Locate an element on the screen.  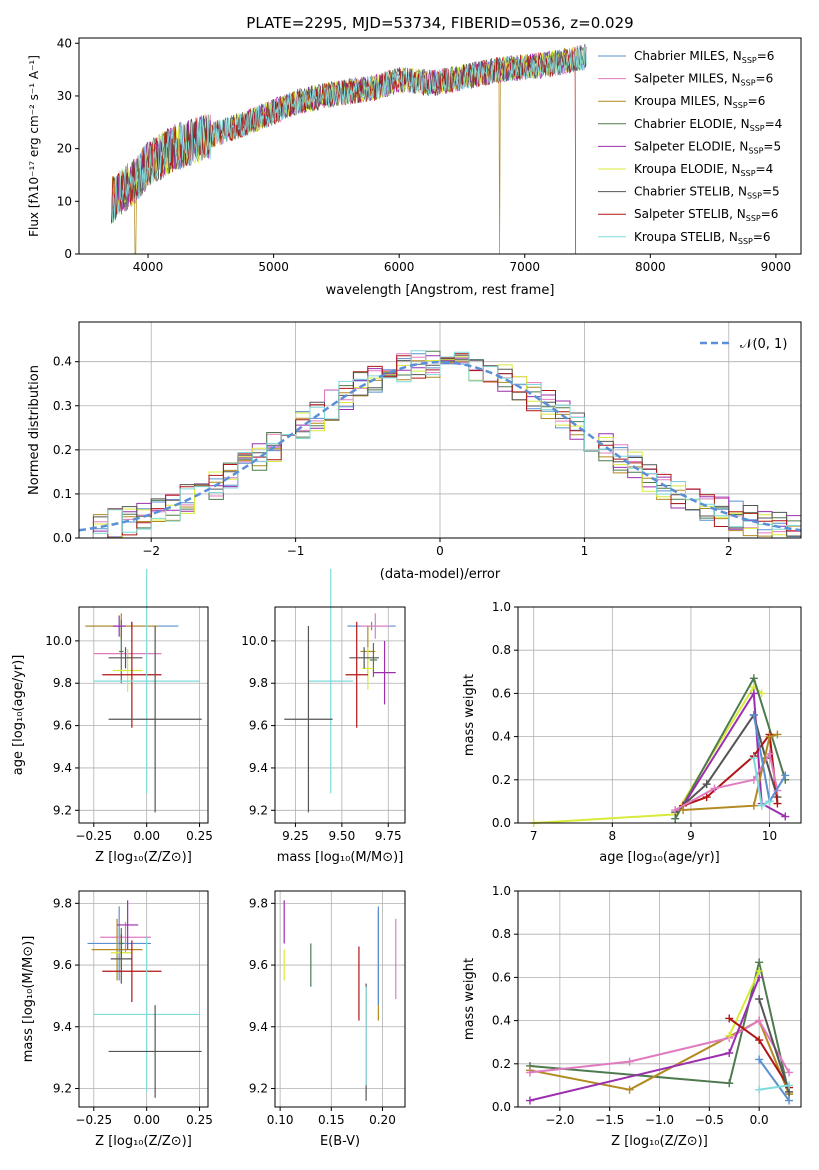
age-weight-panel-xtick-label: 7 is located at coordinates (534, 836).